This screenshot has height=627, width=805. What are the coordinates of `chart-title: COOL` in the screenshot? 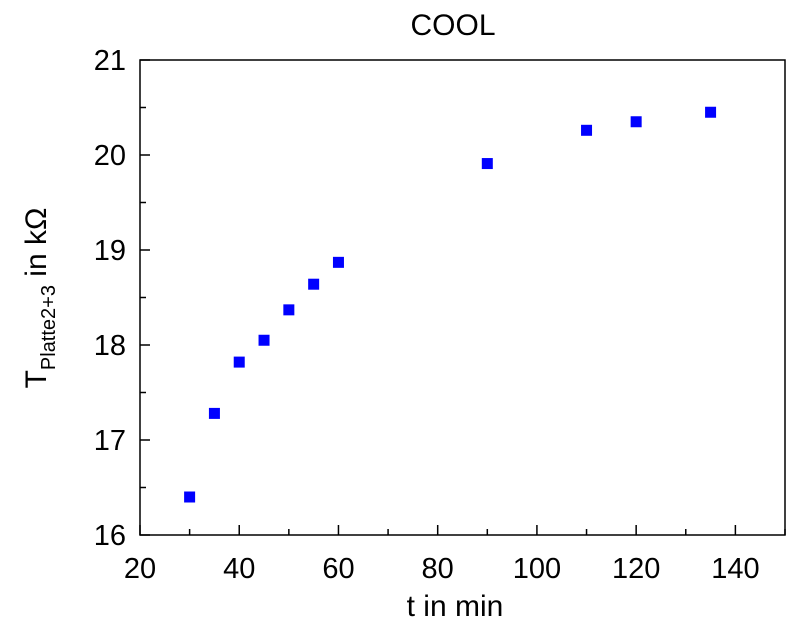 It's located at (452, 25).